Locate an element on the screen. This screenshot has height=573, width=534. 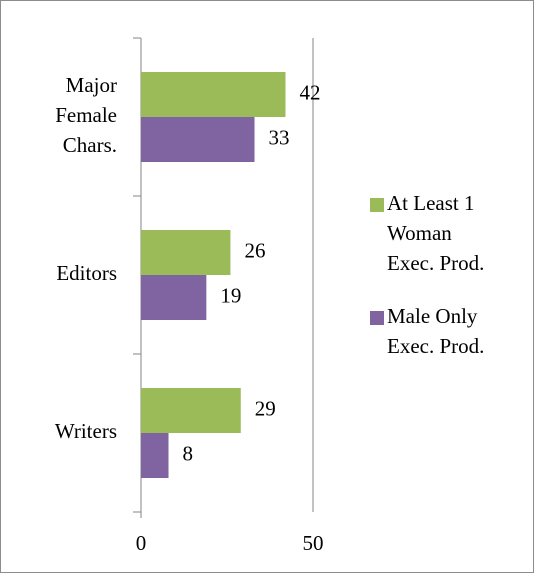
value-label: 42 is located at coordinates (309, 92).